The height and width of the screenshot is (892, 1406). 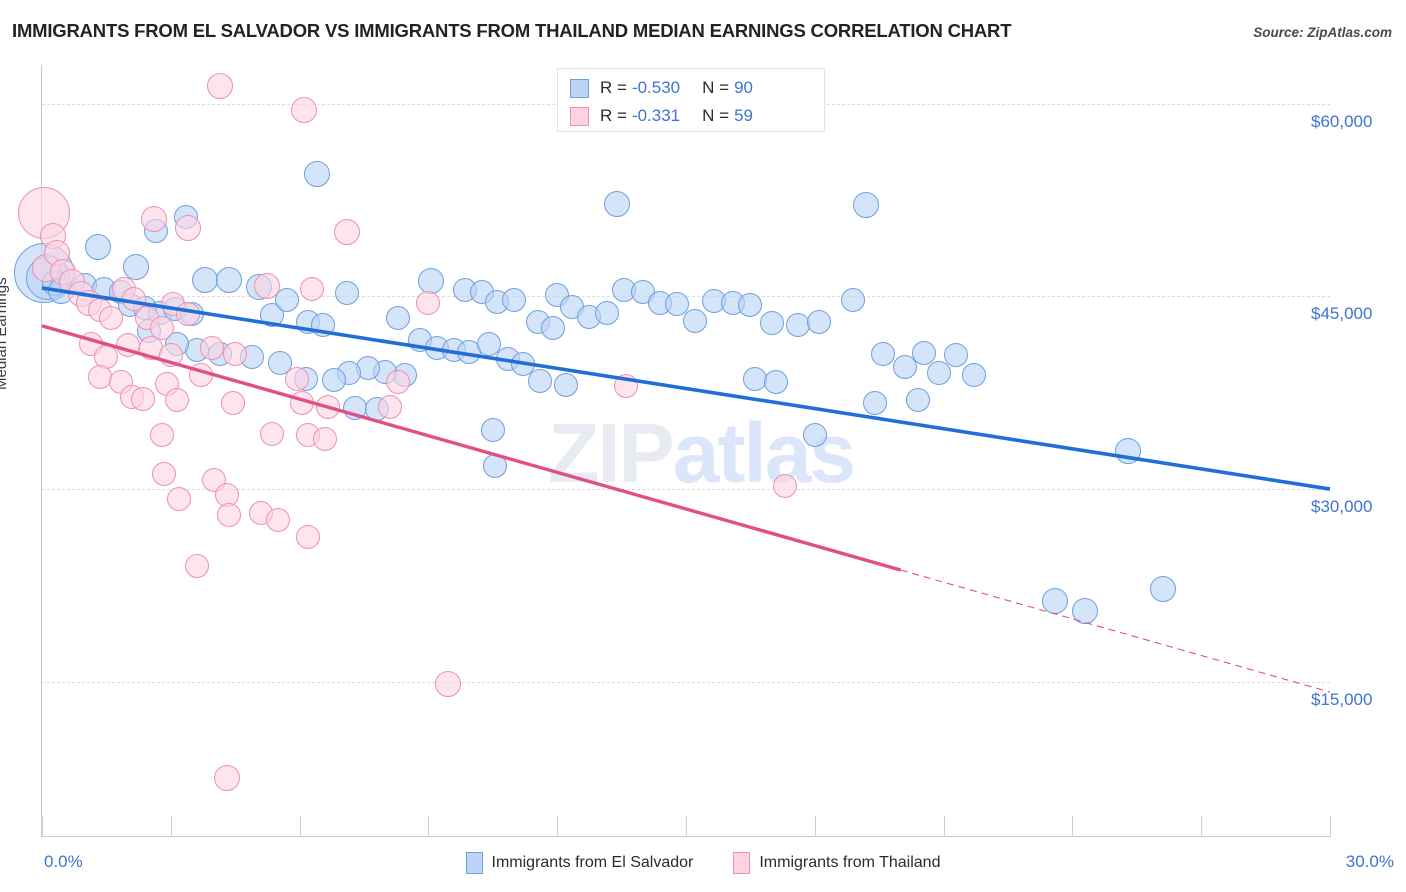 I want to click on legend-label-el-salvador: Immigrants from El Salvador, so click(x=592, y=862).